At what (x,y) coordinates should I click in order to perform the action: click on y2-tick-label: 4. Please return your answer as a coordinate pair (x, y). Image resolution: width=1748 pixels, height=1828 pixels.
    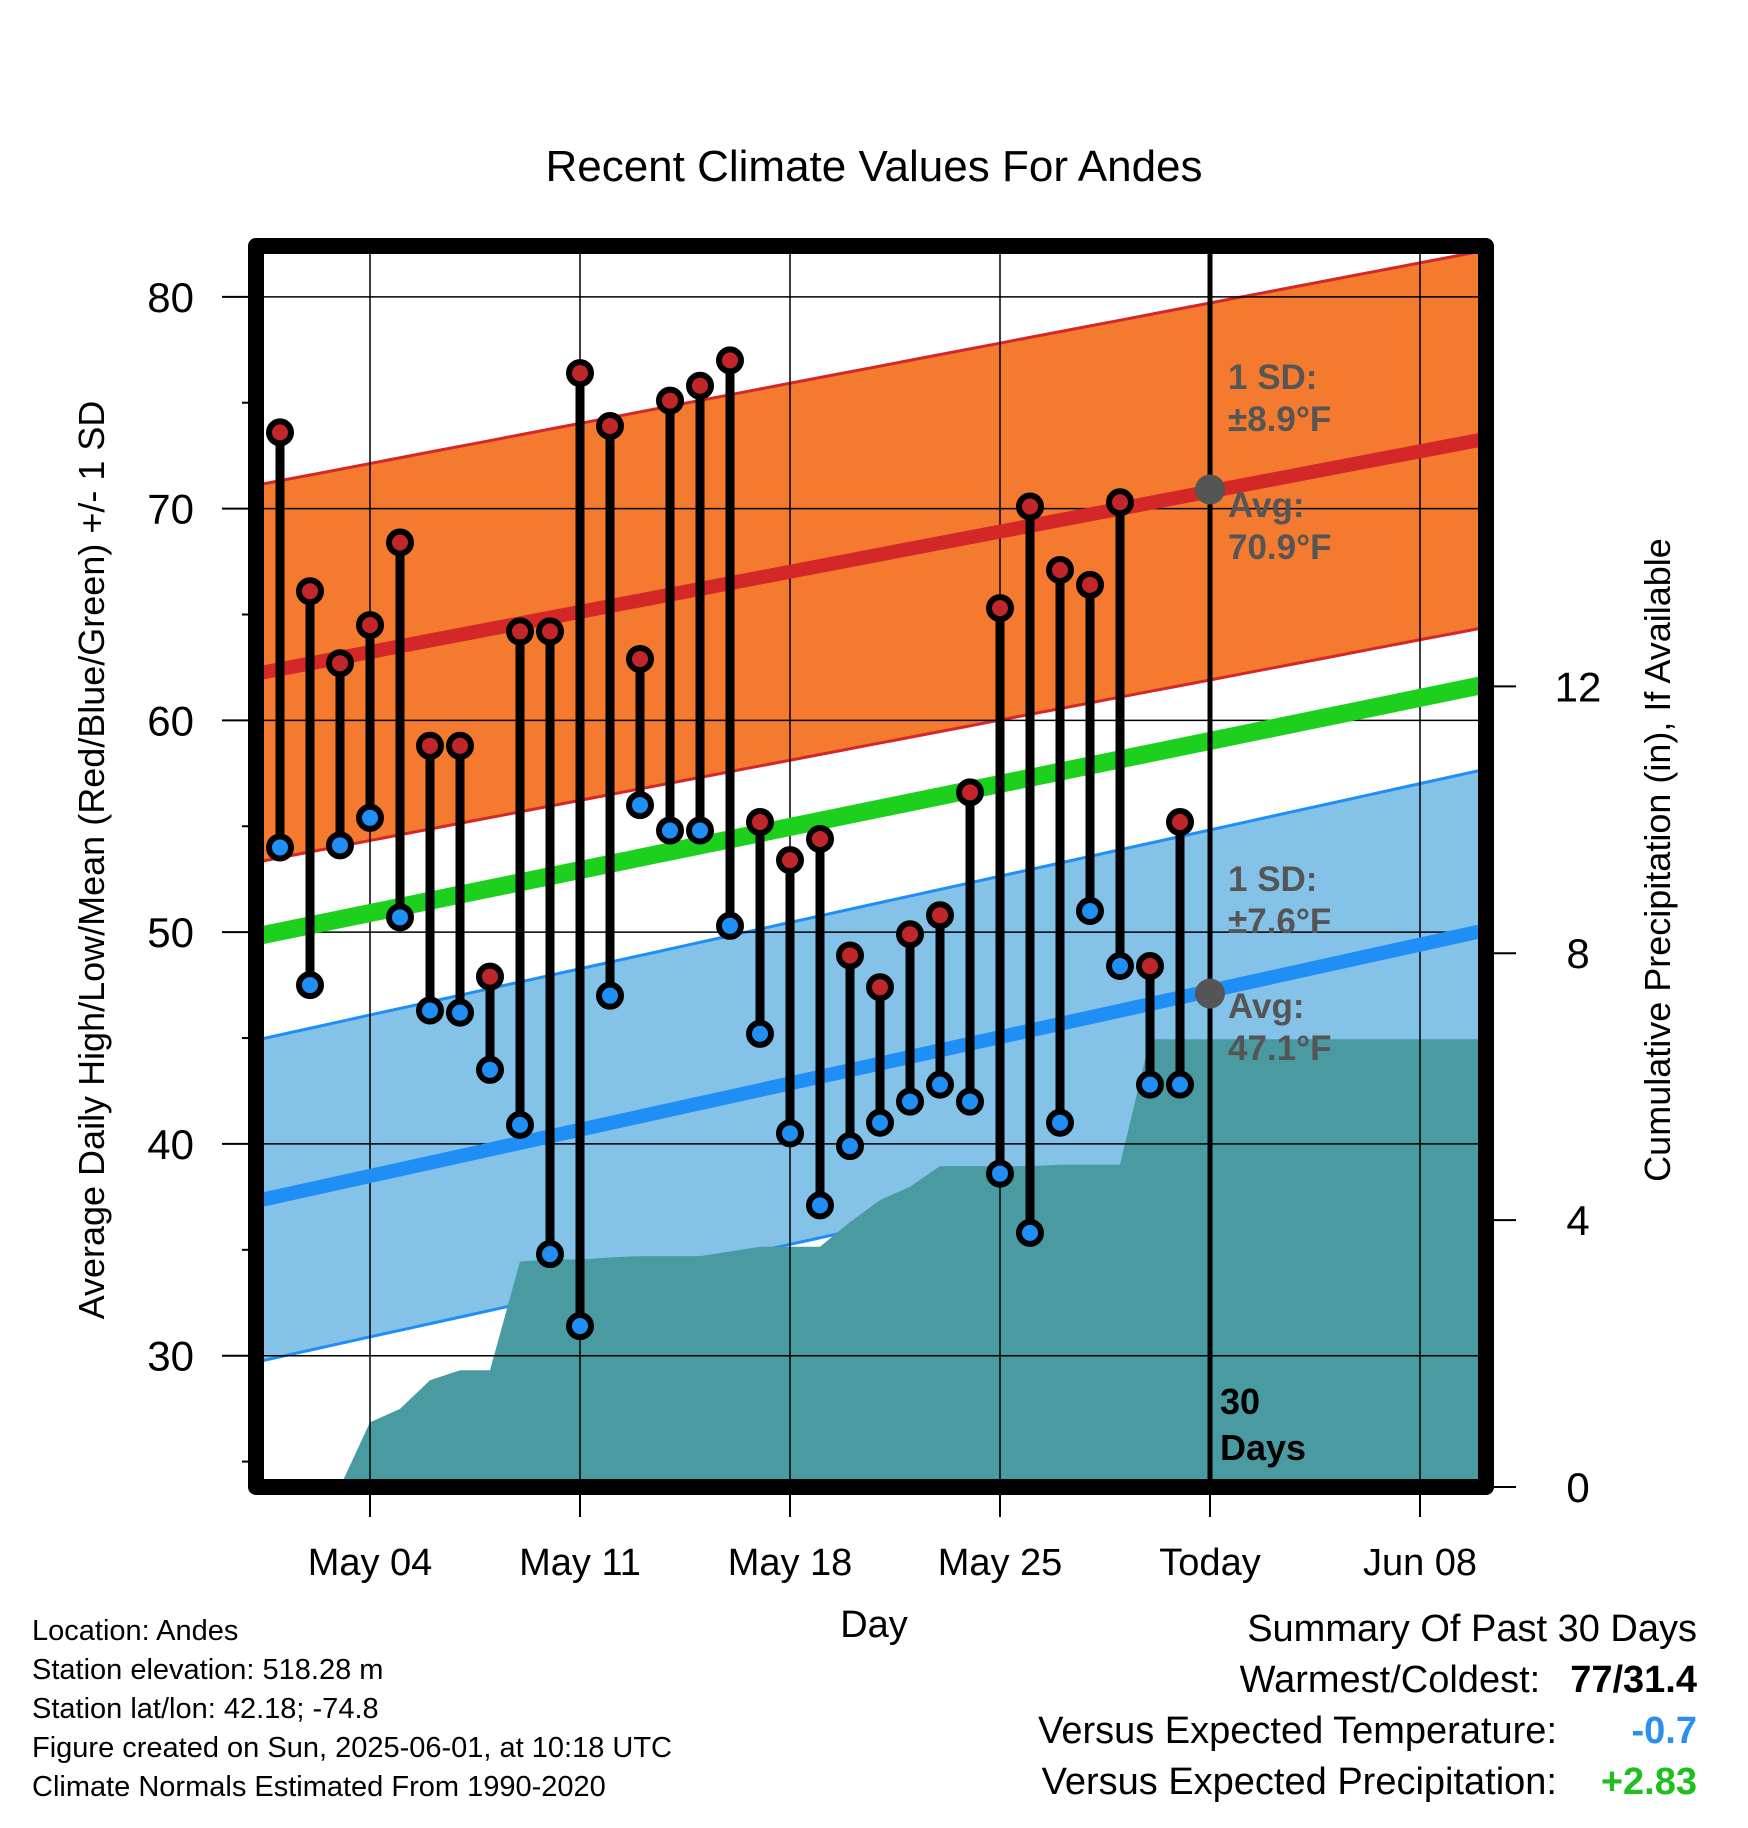
    Looking at the image, I should click on (1577, 1220).